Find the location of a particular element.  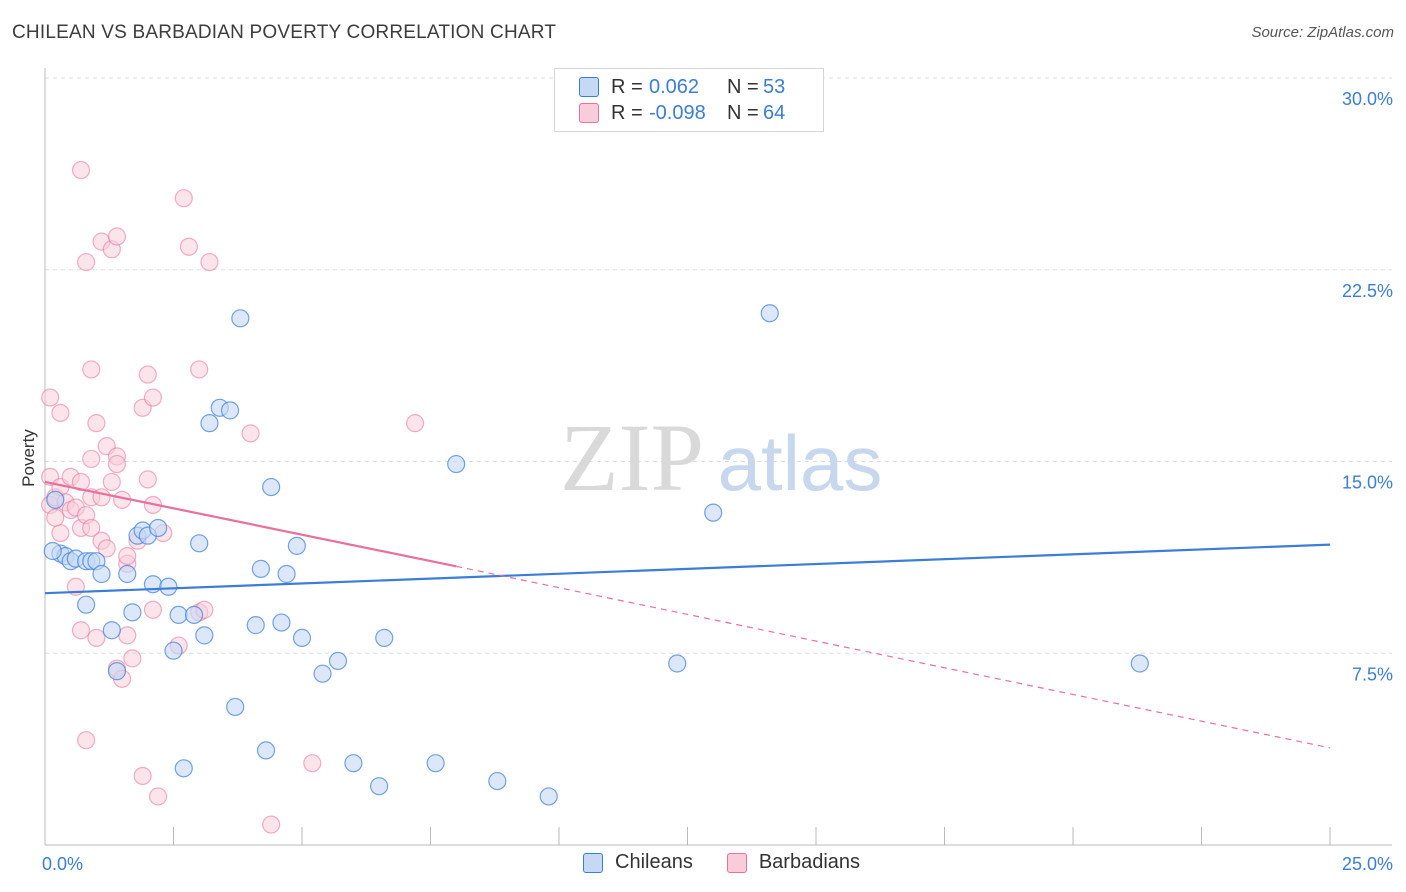

y-tick-label: 7.5% is located at coordinates (1372, 674).